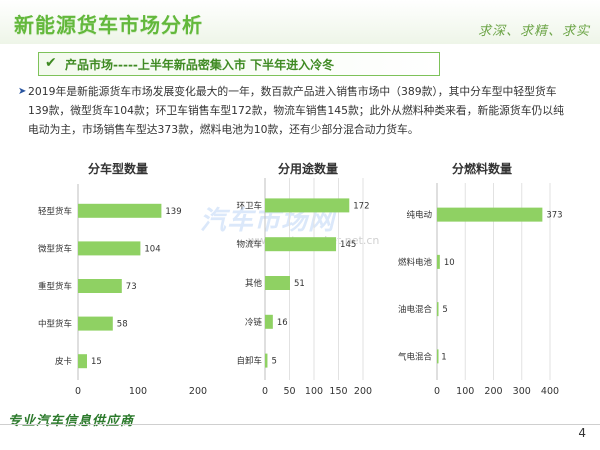  Describe the element at coordinates (415, 309) in the screenshot. I see `category-label: 油电混合` at that location.